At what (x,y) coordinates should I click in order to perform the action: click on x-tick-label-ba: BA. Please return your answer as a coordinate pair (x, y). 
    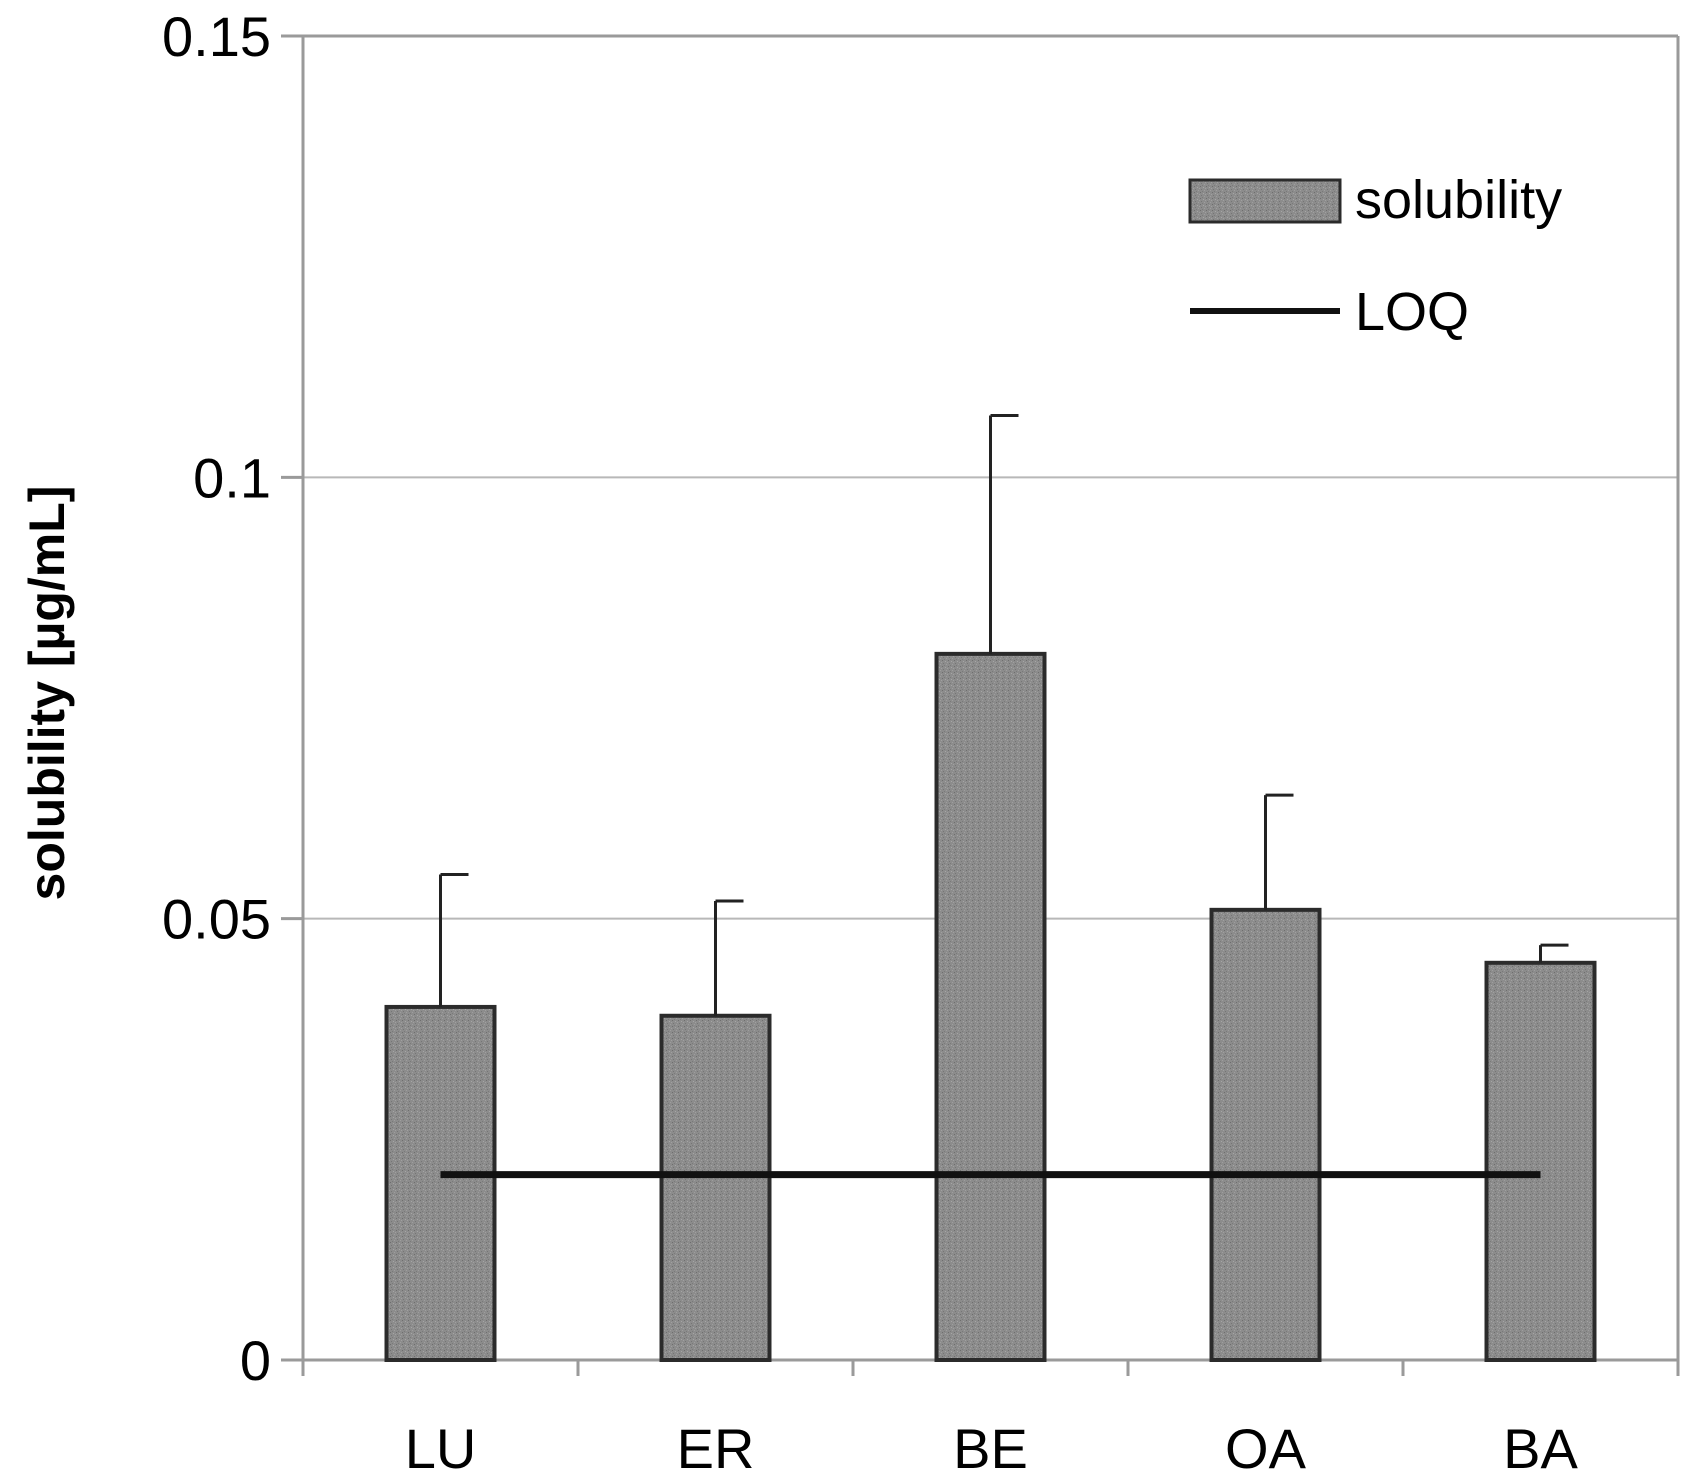
    Looking at the image, I should click on (1540, 1448).